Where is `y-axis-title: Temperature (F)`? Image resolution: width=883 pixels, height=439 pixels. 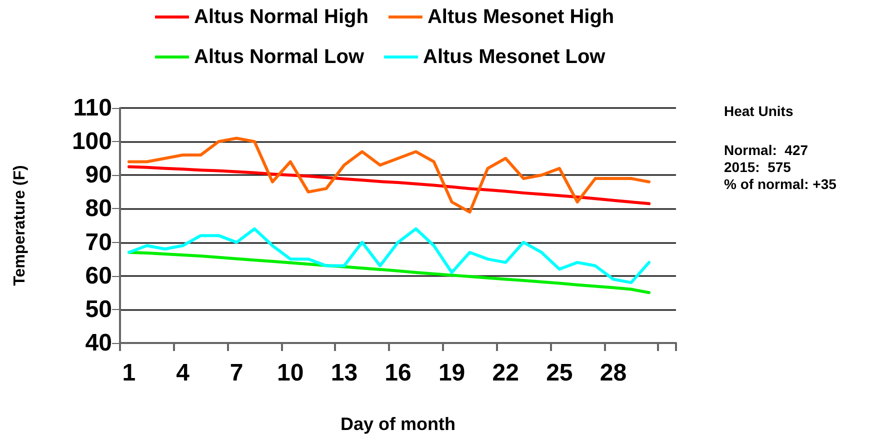
y-axis-title: Temperature (F) is located at coordinates (20, 225).